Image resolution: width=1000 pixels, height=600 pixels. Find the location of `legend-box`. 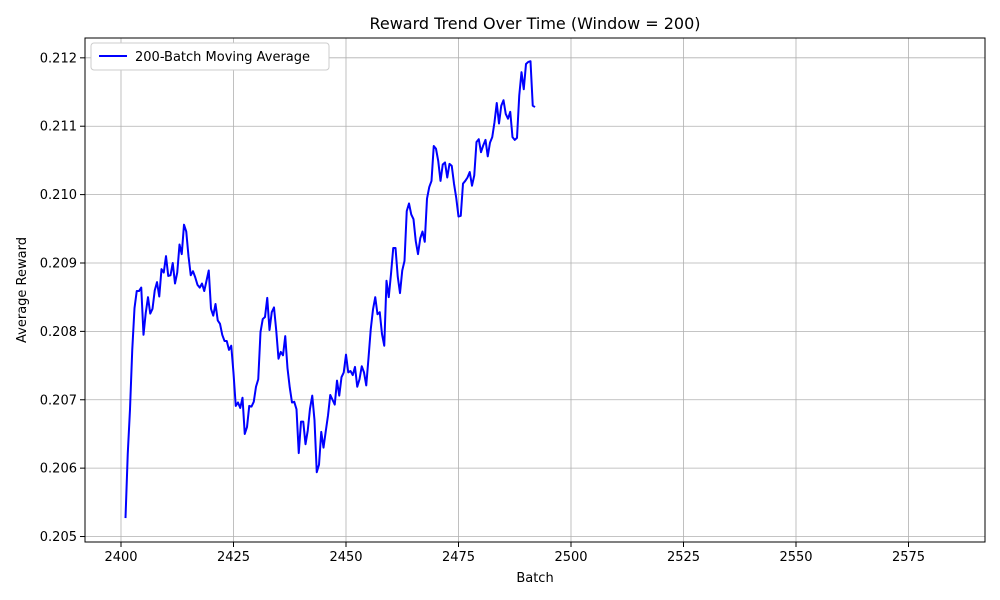

legend-box is located at coordinates (210, 56).